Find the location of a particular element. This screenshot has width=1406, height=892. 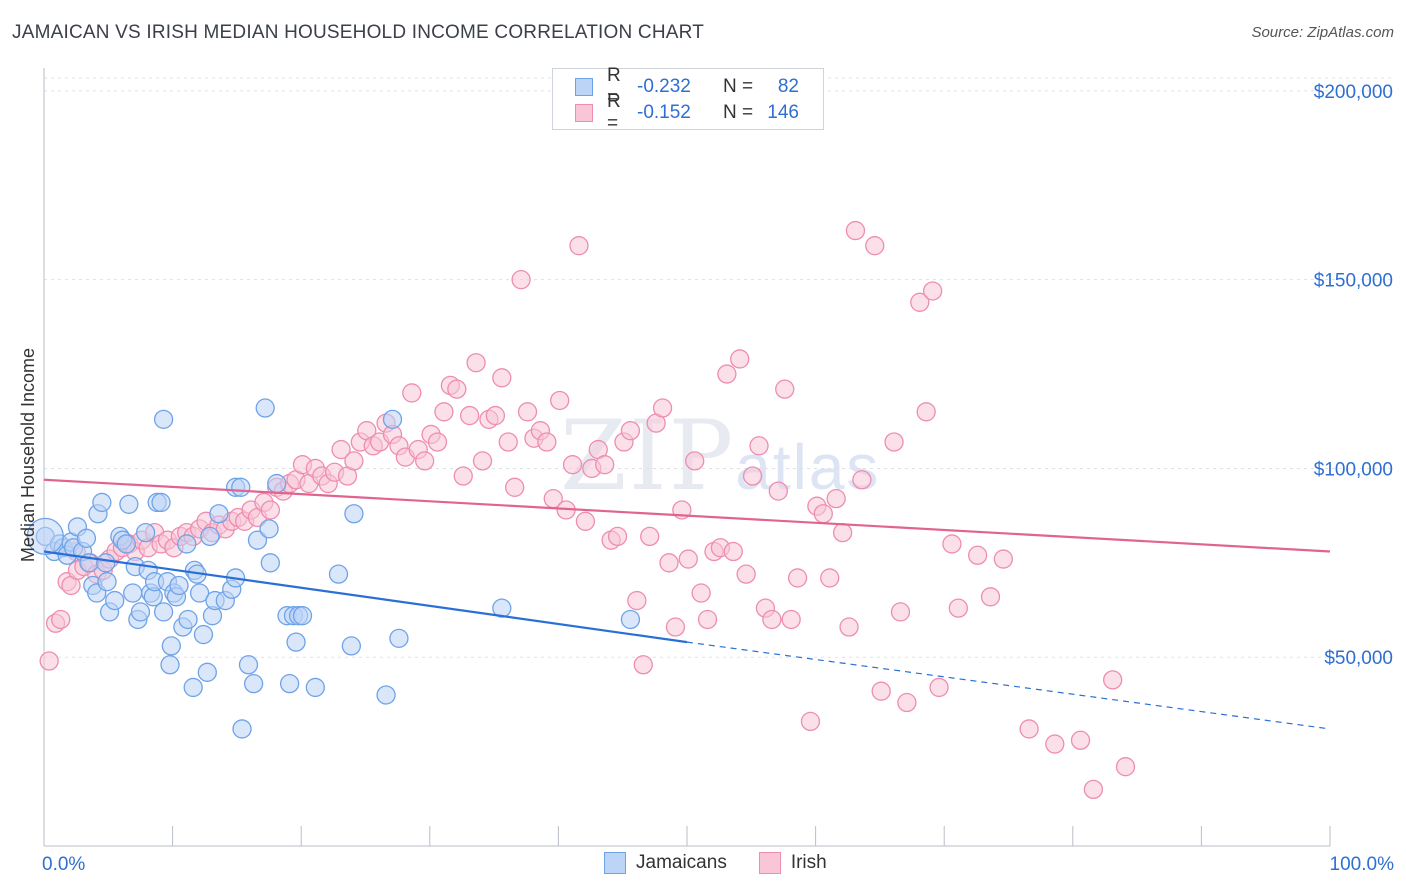

legend-item-jamaicans: Jamaicans is located at coordinates (665, 863).